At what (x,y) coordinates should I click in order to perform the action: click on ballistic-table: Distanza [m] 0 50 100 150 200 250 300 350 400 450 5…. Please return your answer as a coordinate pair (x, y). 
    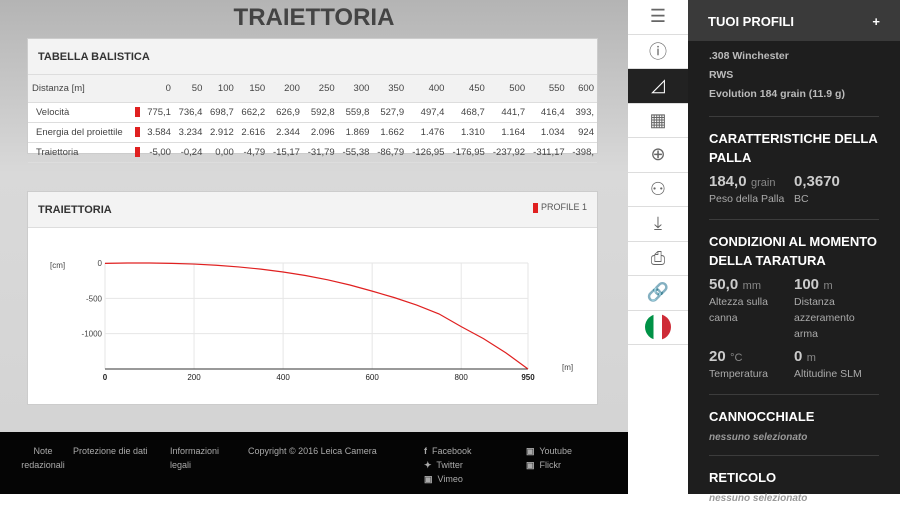
    Looking at the image, I should click on (312, 119).